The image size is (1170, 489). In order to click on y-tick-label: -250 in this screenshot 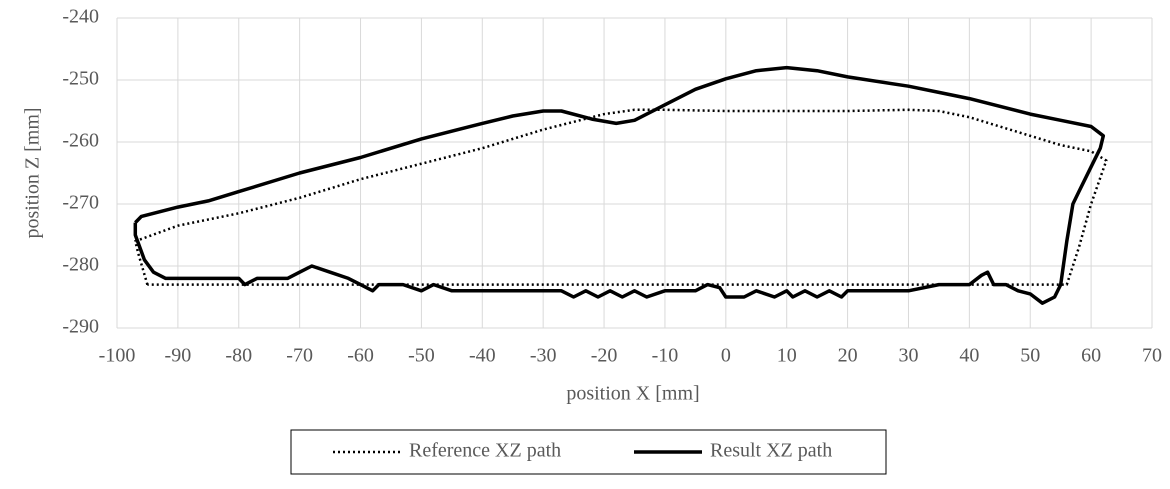, I will do `click(80, 79)`.